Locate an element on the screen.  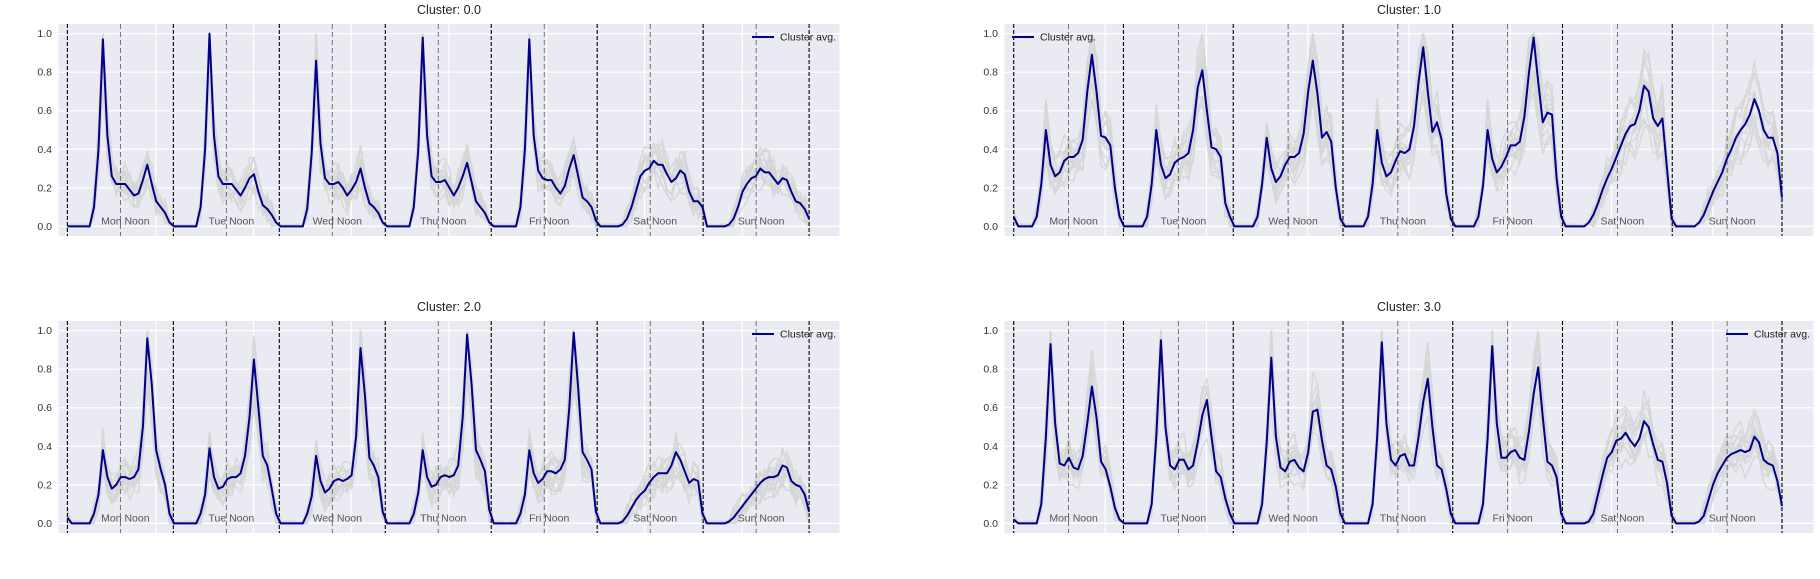
subplot-title: Cluster: 2.0 is located at coordinates (449, 307).